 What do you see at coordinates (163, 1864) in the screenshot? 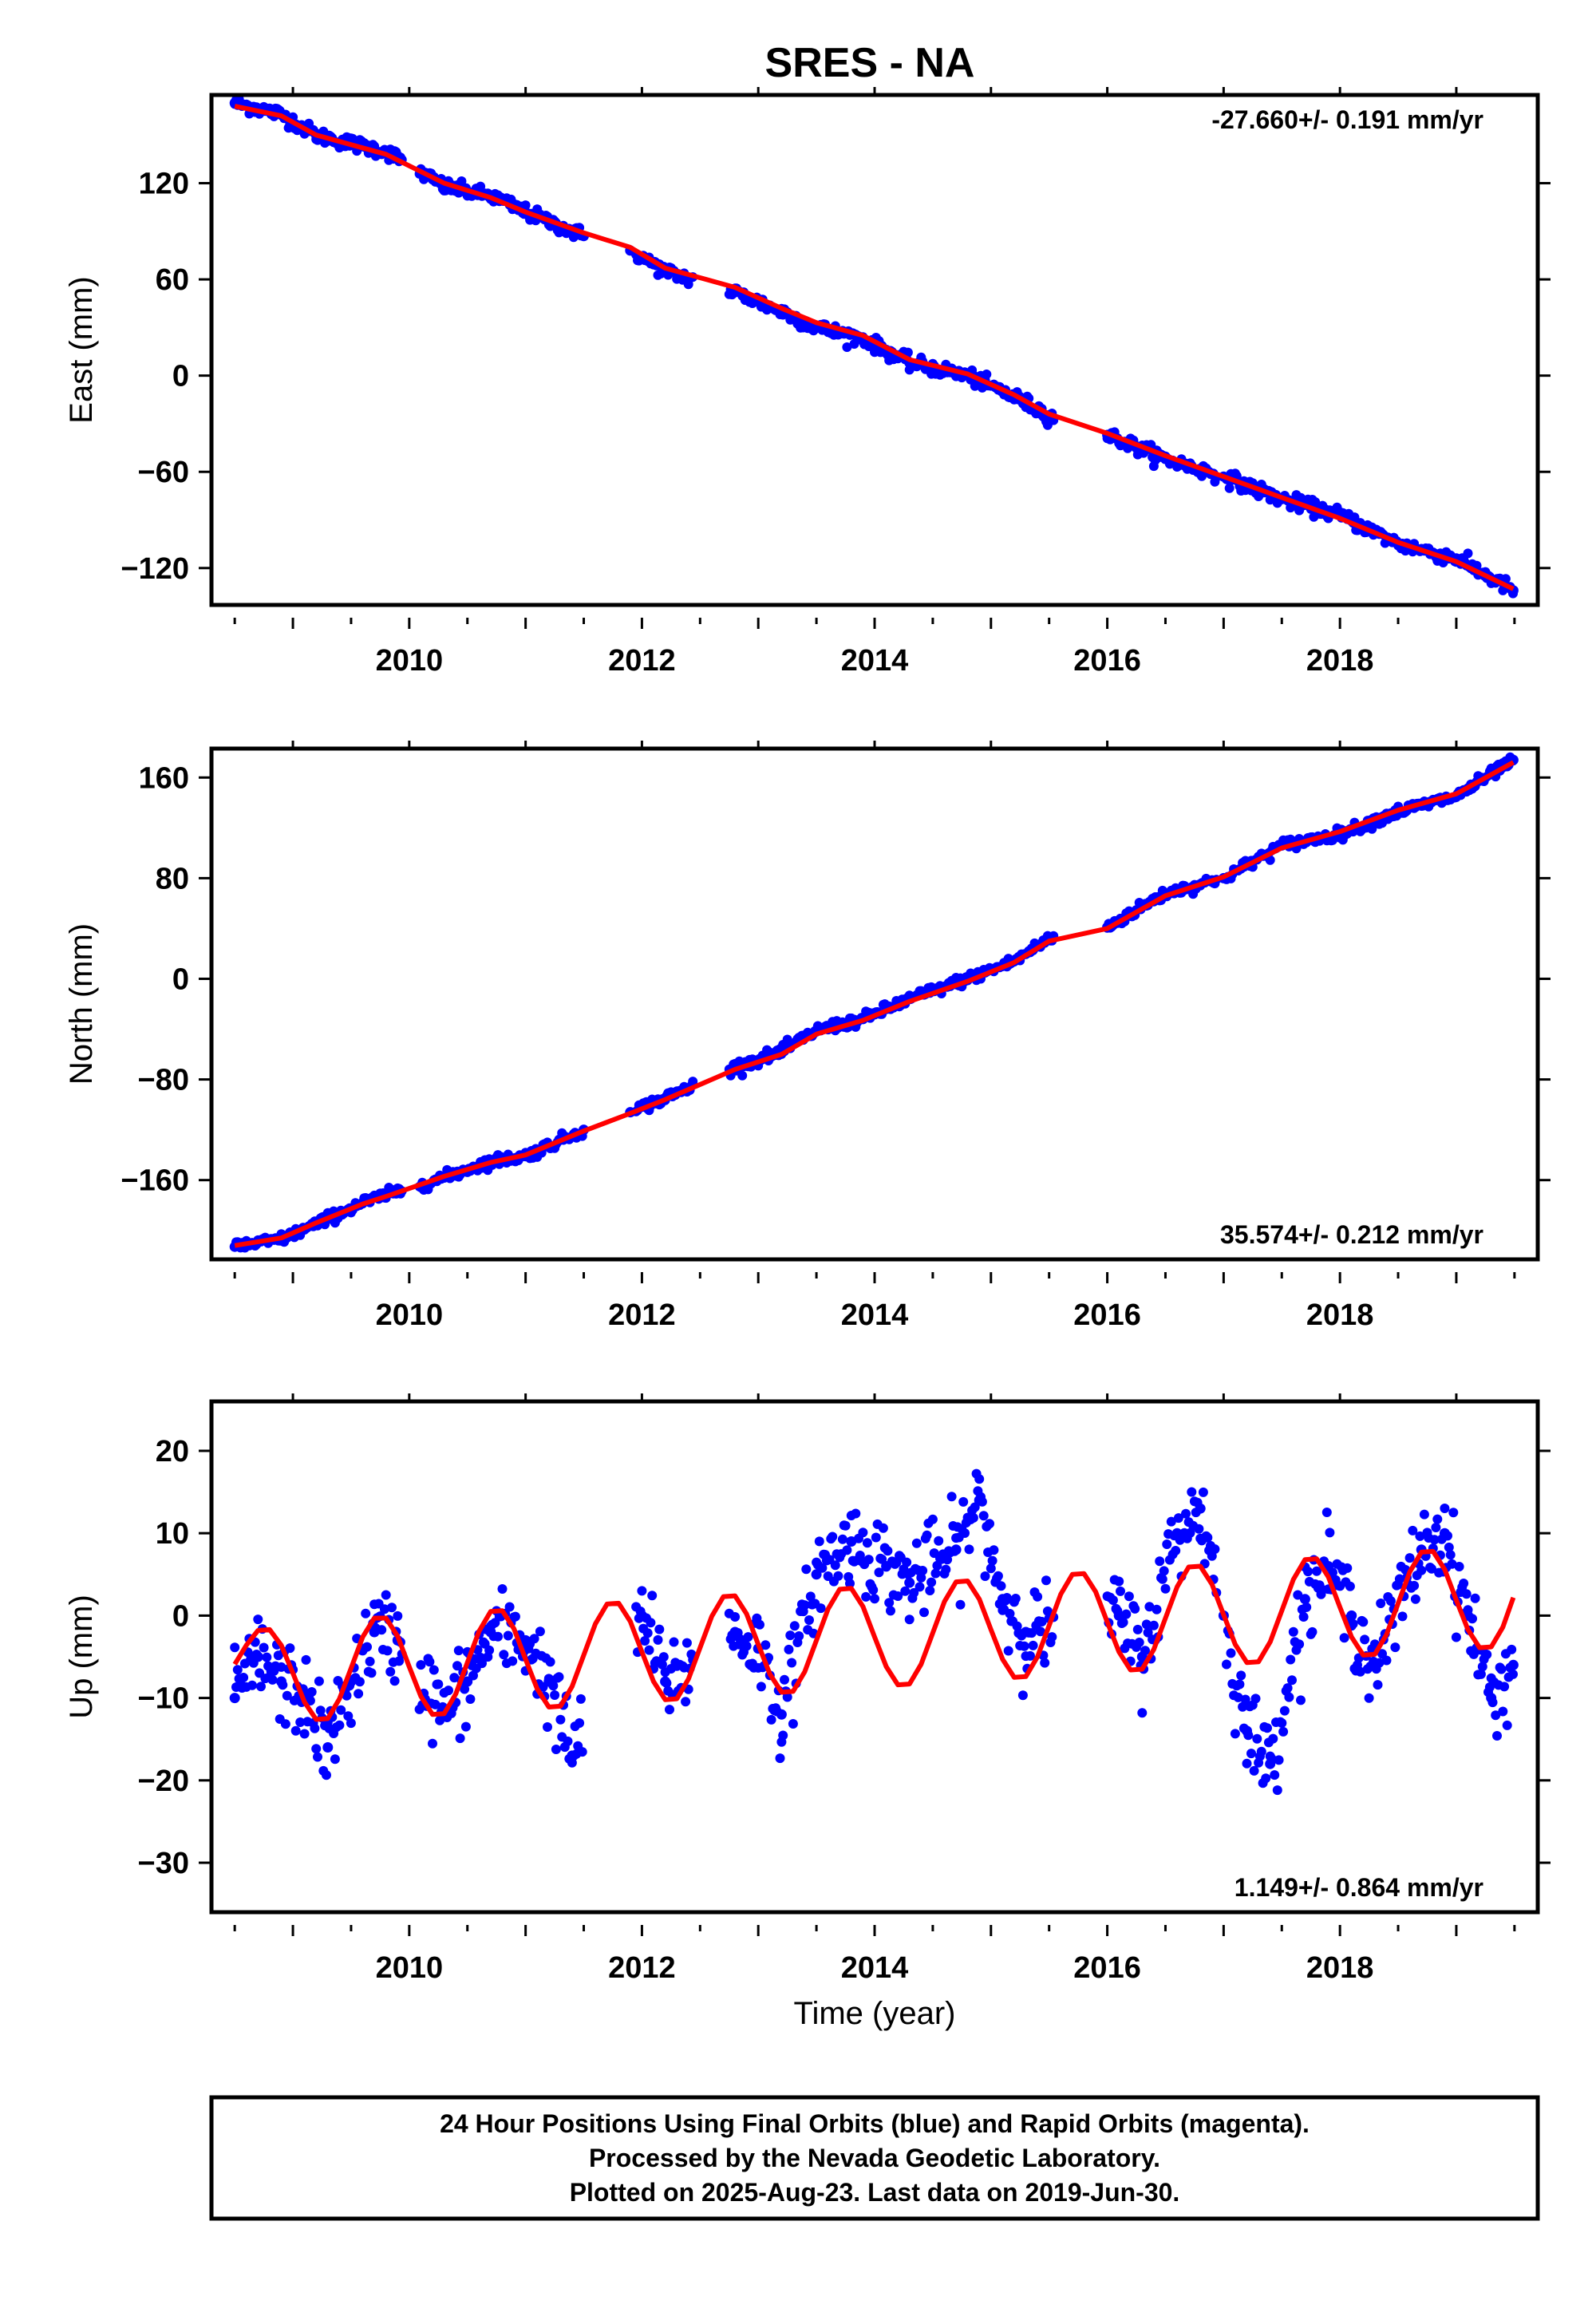
I see `y-tick-label: −30` at bounding box center [163, 1864].